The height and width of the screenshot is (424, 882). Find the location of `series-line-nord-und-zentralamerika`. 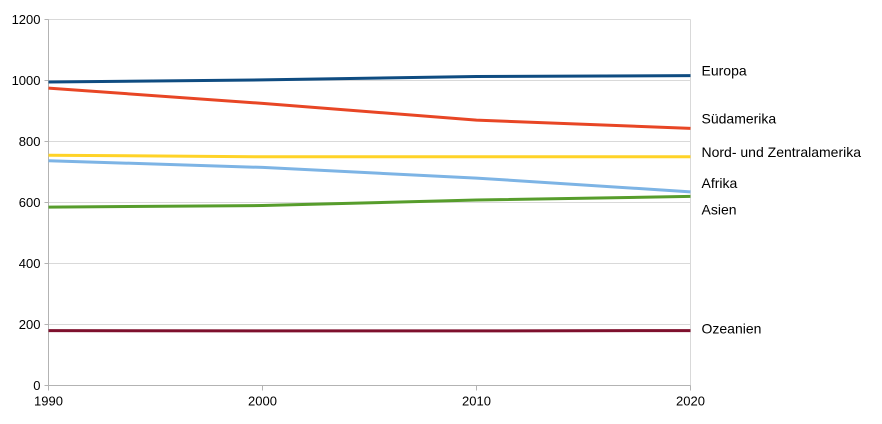

series-line-nord-und-zentralamerika is located at coordinates (369, 156).